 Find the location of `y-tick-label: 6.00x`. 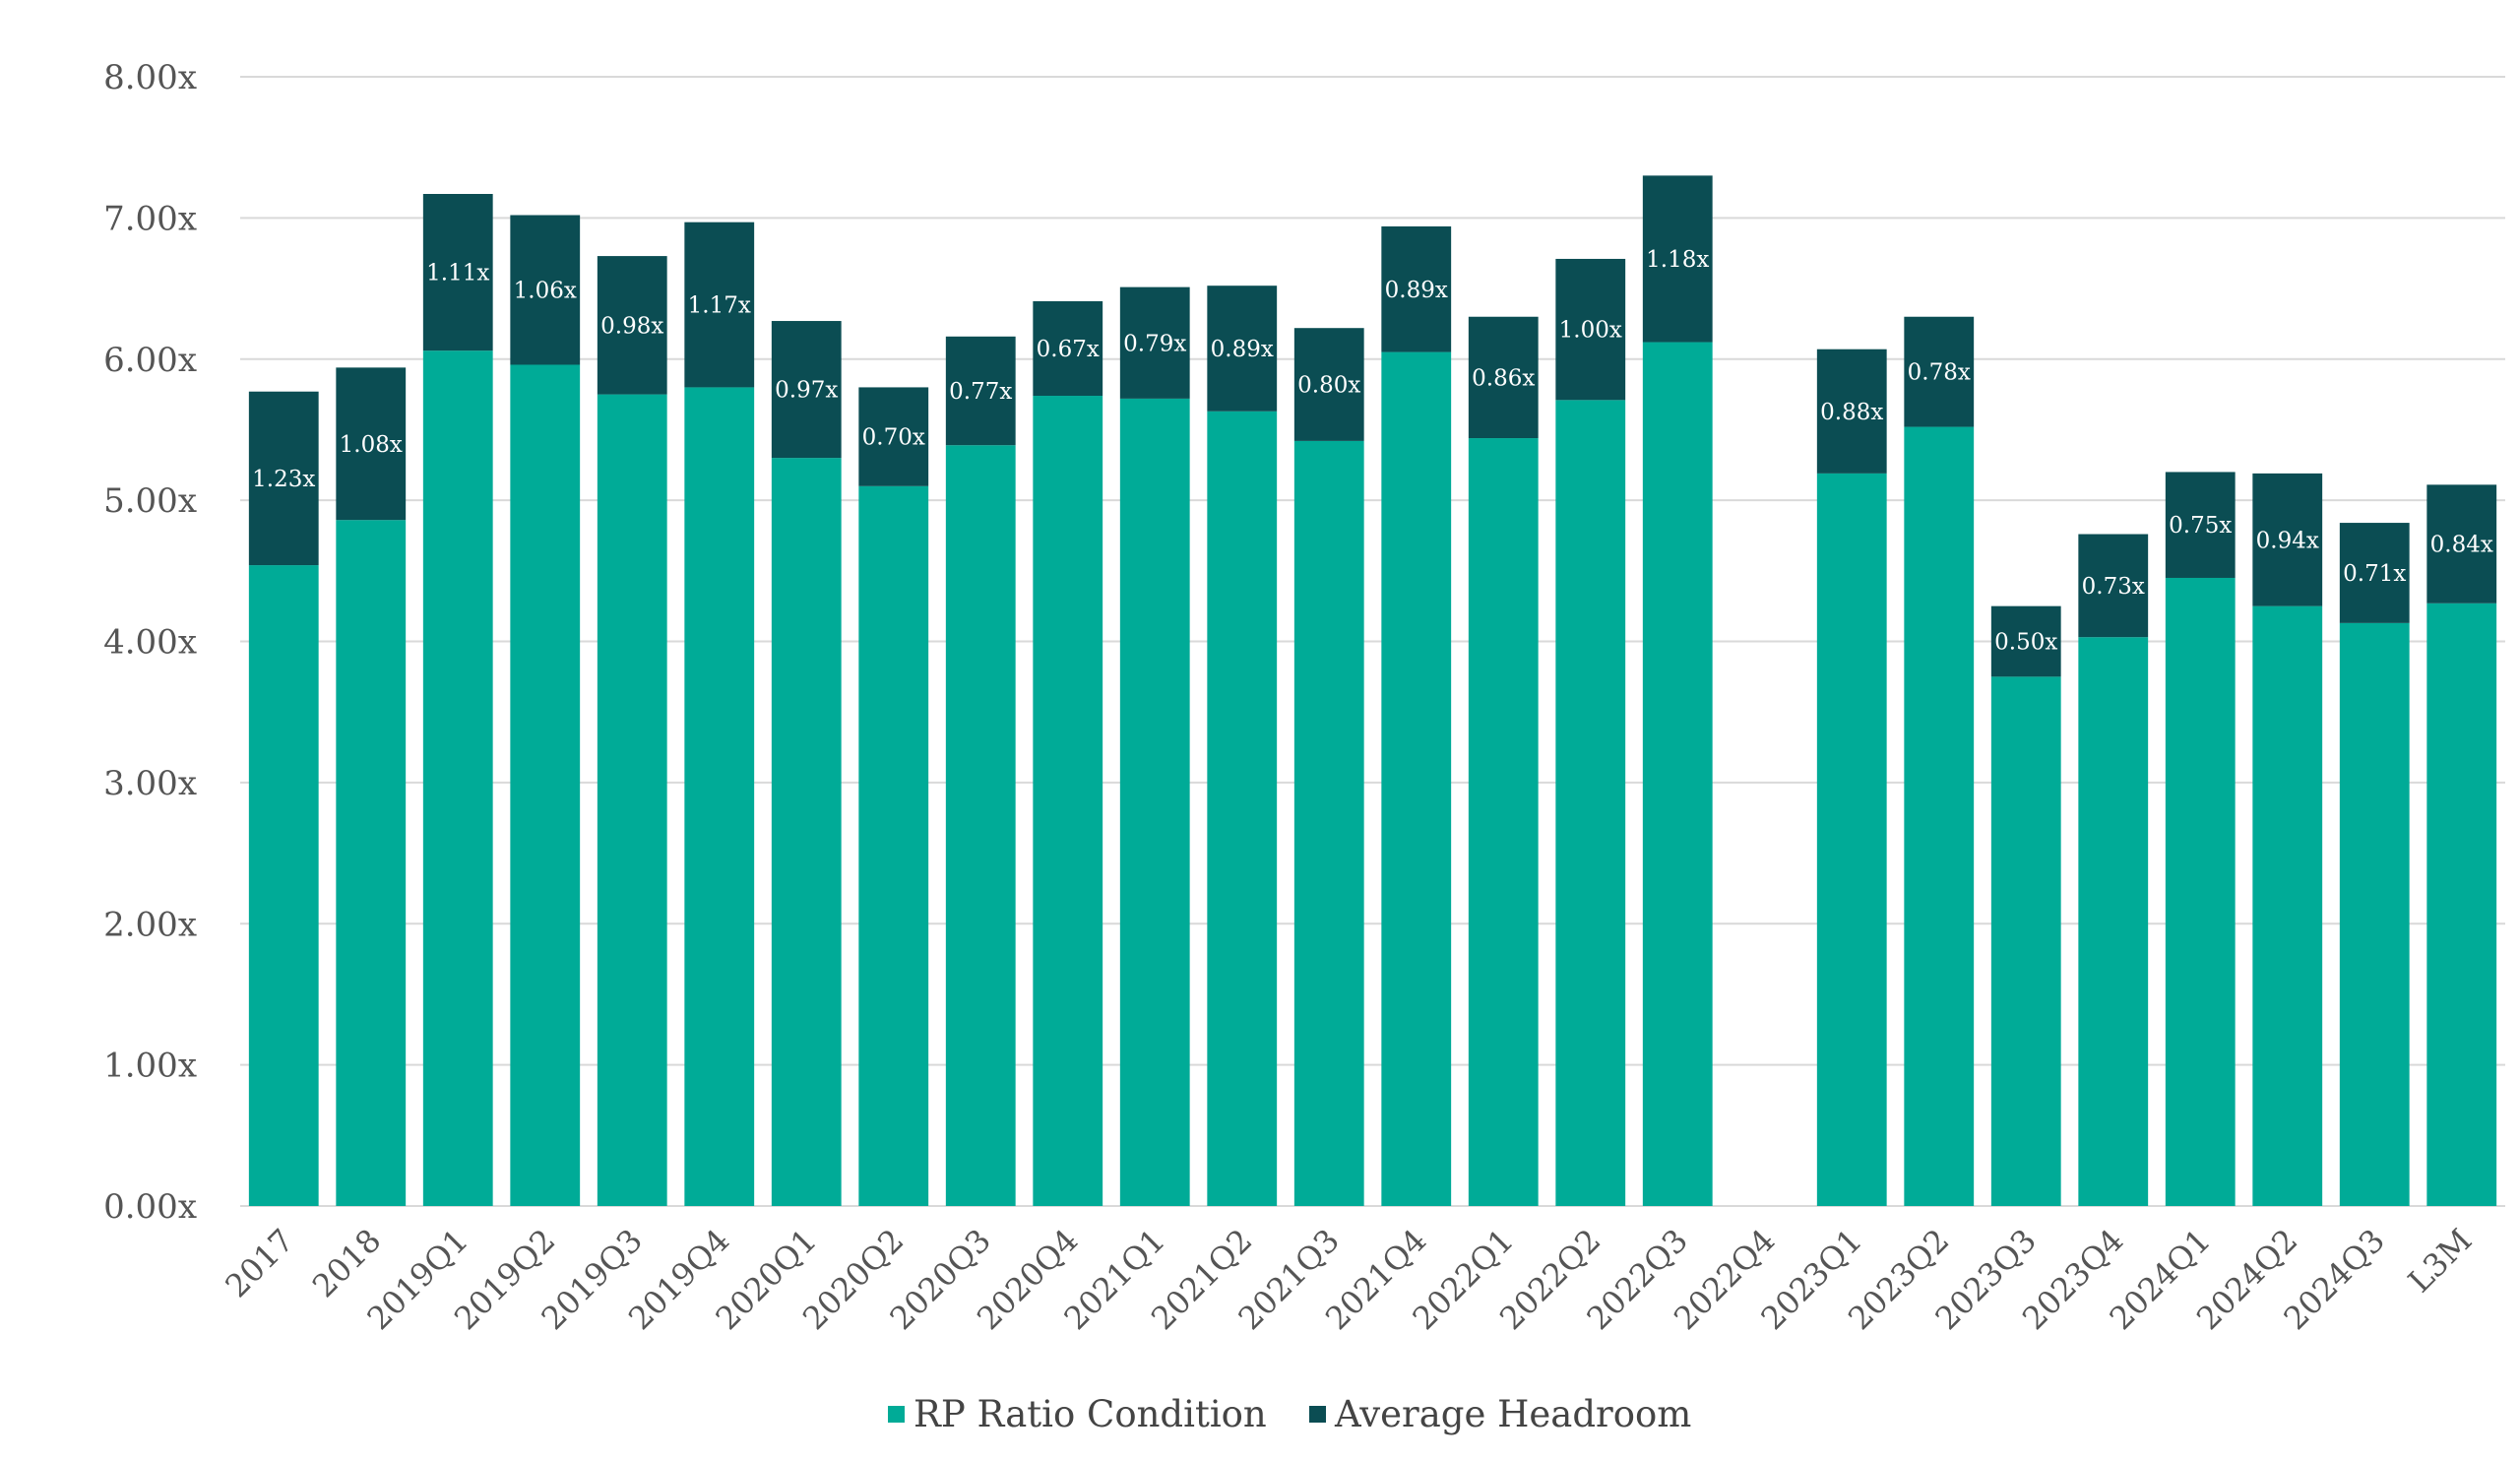

y-tick-label: 6.00x is located at coordinates (150, 360).